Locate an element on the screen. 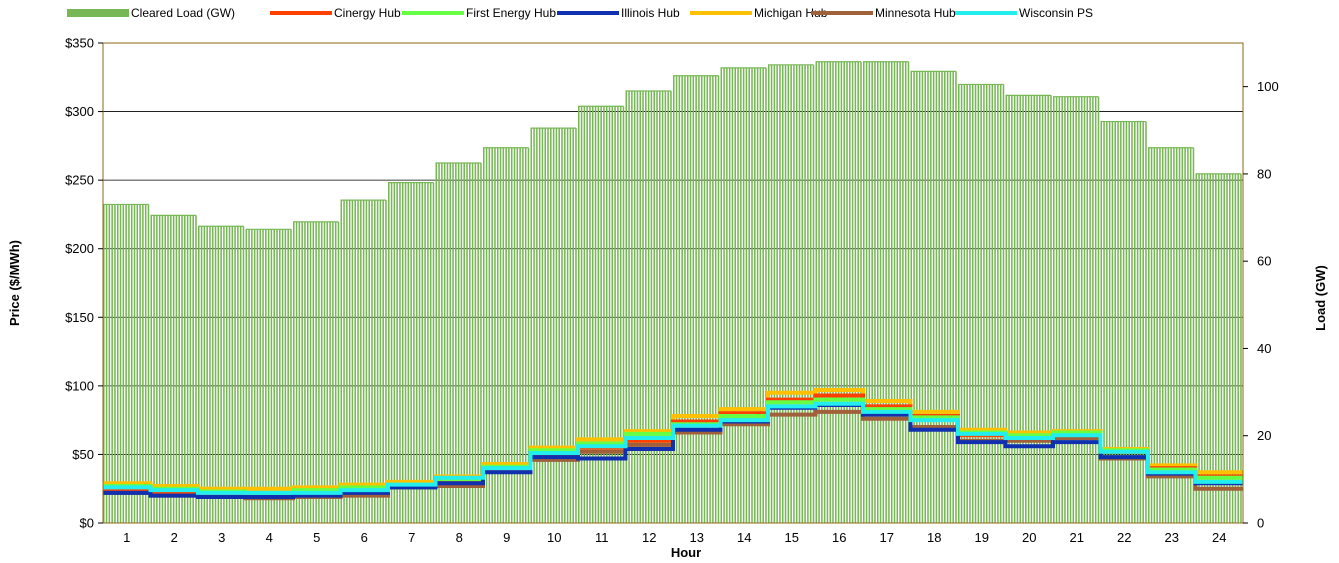 This screenshot has width=1339, height=563. x-tick-label: 17 is located at coordinates (887, 537).